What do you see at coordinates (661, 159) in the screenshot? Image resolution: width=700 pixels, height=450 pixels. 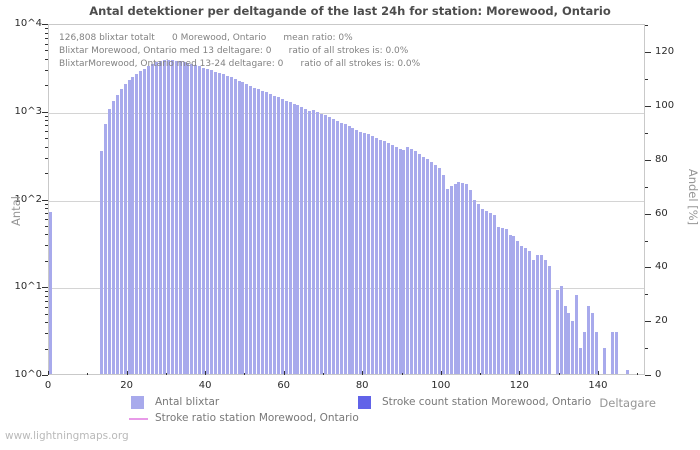 I see `y-right-tick-label: 80` at bounding box center [661, 159].